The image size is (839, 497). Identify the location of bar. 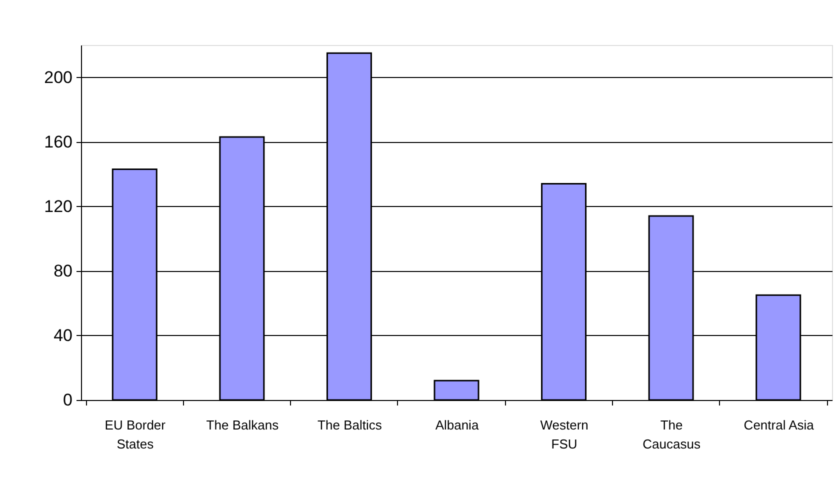
(457, 390).